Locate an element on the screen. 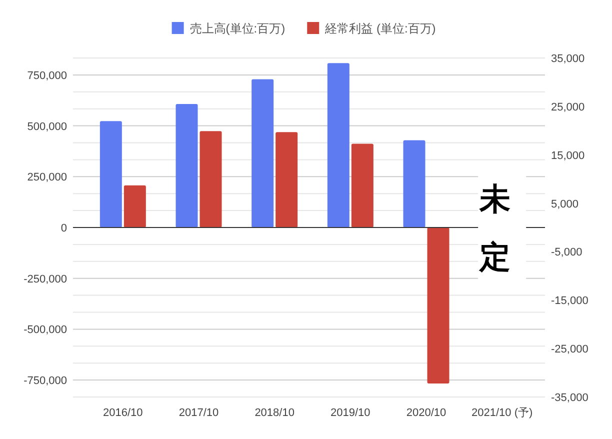 This screenshot has height=439, width=612. y-tick-label: 500,000 is located at coordinates (47, 126).